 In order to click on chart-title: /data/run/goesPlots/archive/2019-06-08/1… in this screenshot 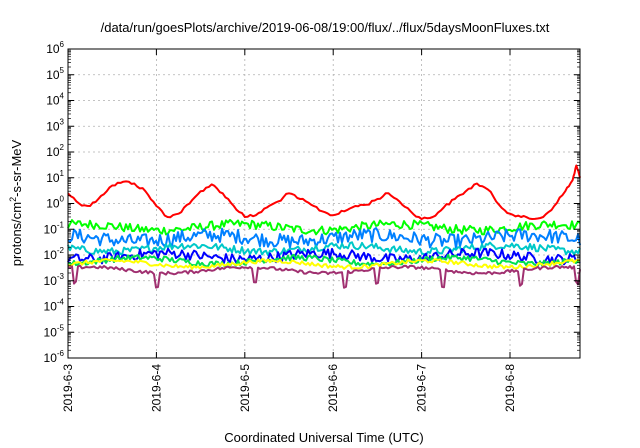, I will do `click(325, 27)`.